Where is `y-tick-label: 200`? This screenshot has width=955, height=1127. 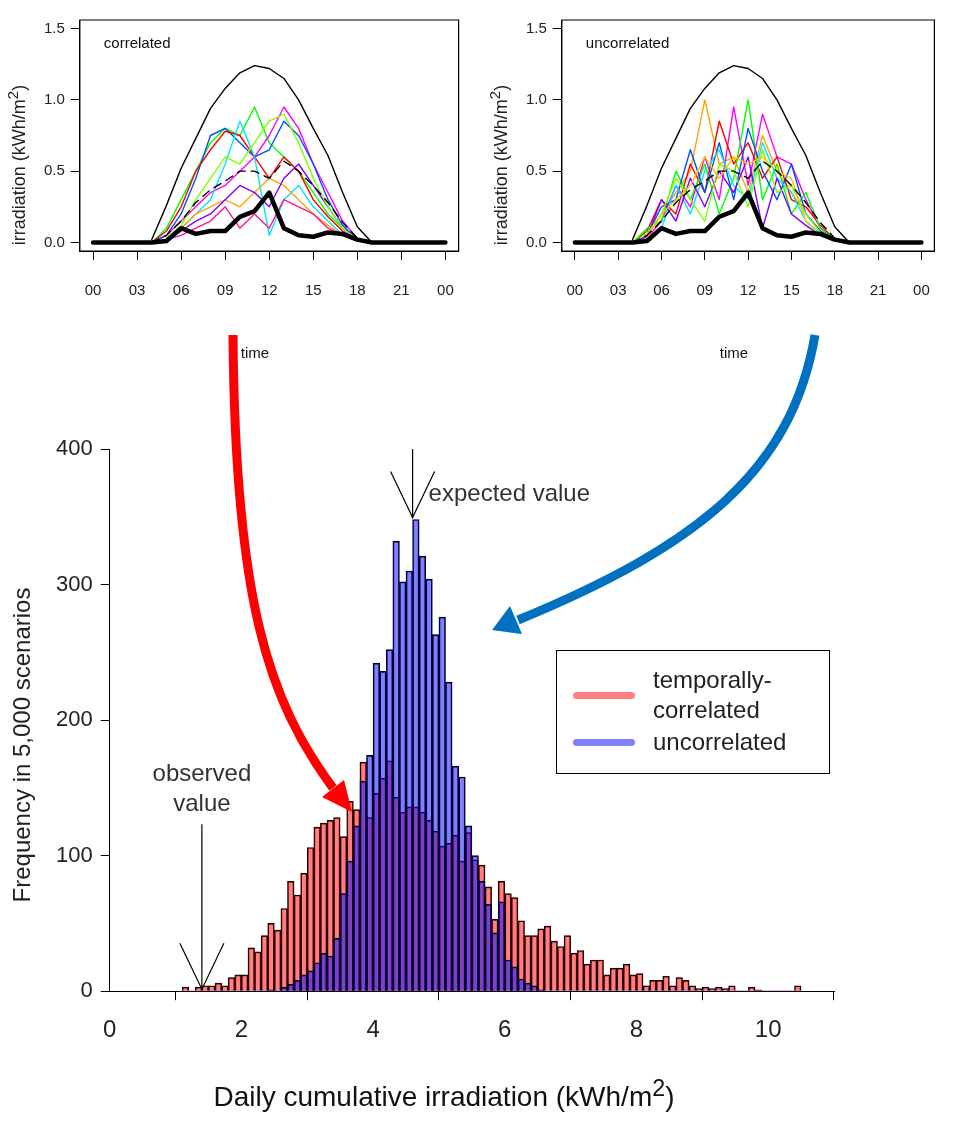 y-tick-label: 200 is located at coordinates (74, 719).